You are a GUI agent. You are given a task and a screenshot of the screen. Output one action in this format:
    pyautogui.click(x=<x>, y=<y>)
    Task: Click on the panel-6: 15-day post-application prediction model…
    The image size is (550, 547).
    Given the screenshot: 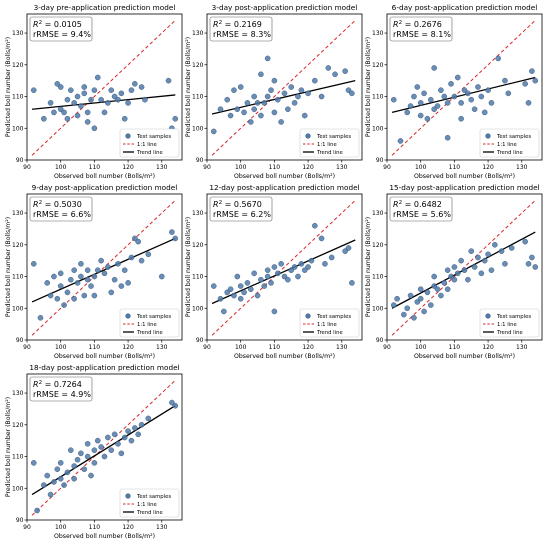 What is the action you would take?
    pyautogui.click(x=454, y=271)
    